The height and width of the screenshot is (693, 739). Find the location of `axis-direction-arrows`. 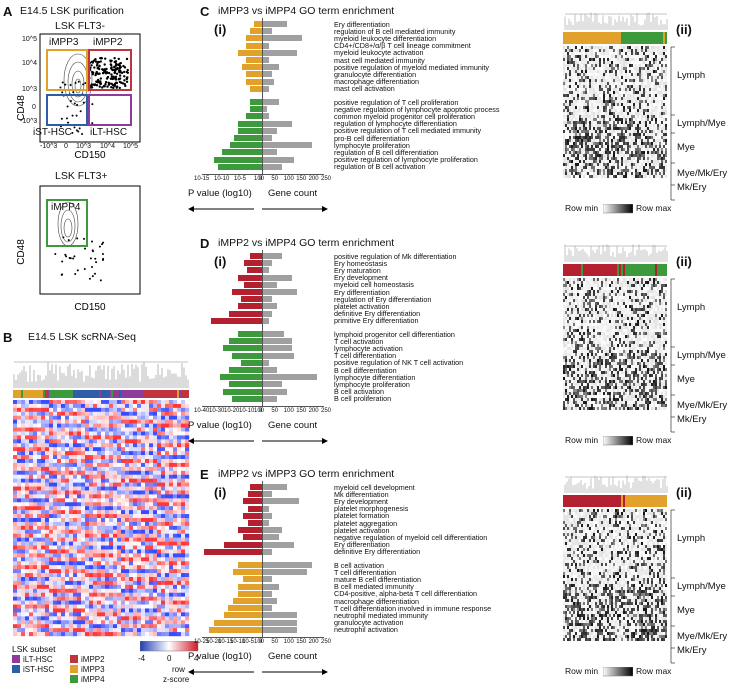

axis-direction-arrows is located at coordinates (258, 209).